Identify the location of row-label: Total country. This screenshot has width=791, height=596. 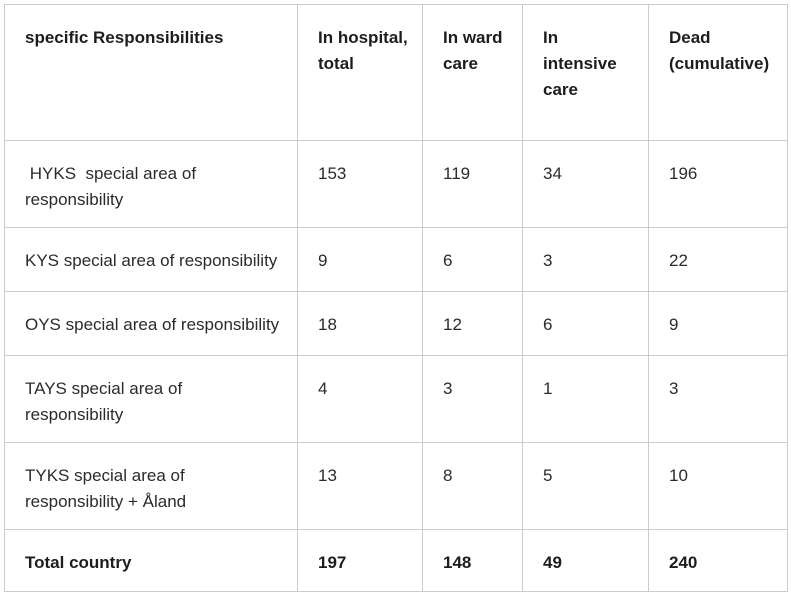
(151, 560).